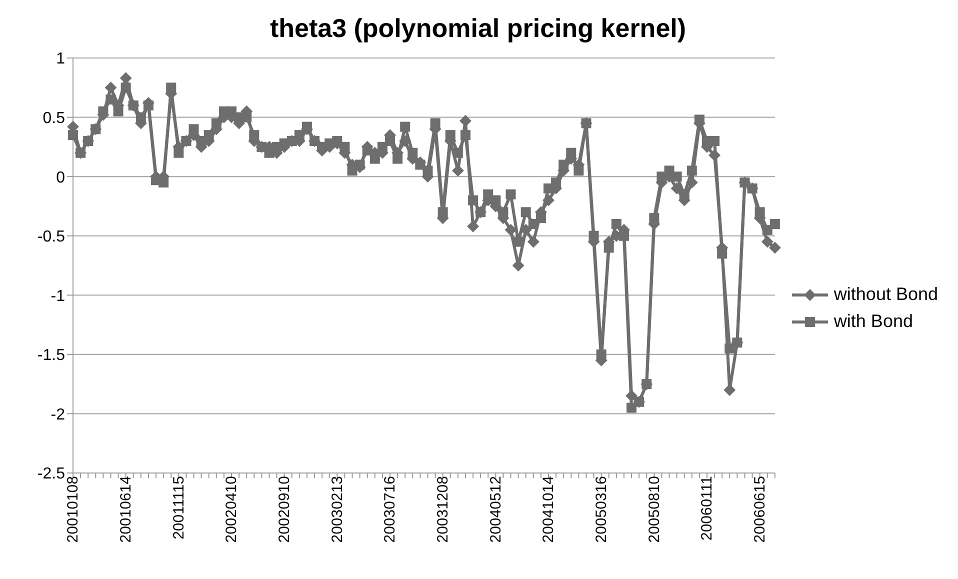 Image resolution: width=958 pixels, height=579 pixels. What do you see at coordinates (549, 509) in the screenshot?
I see `x-tick-label: 20041014` at bounding box center [549, 509].